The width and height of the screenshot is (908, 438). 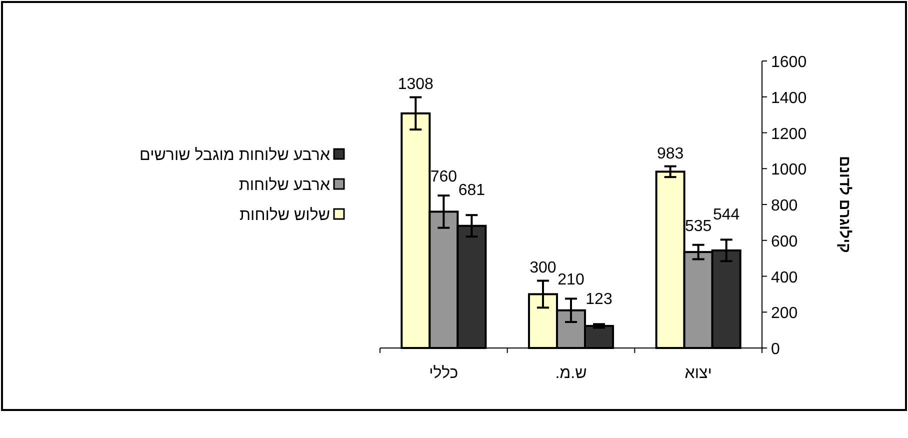 What do you see at coordinates (775, 349) in the screenshot?
I see `y-tick-label: 0` at bounding box center [775, 349].